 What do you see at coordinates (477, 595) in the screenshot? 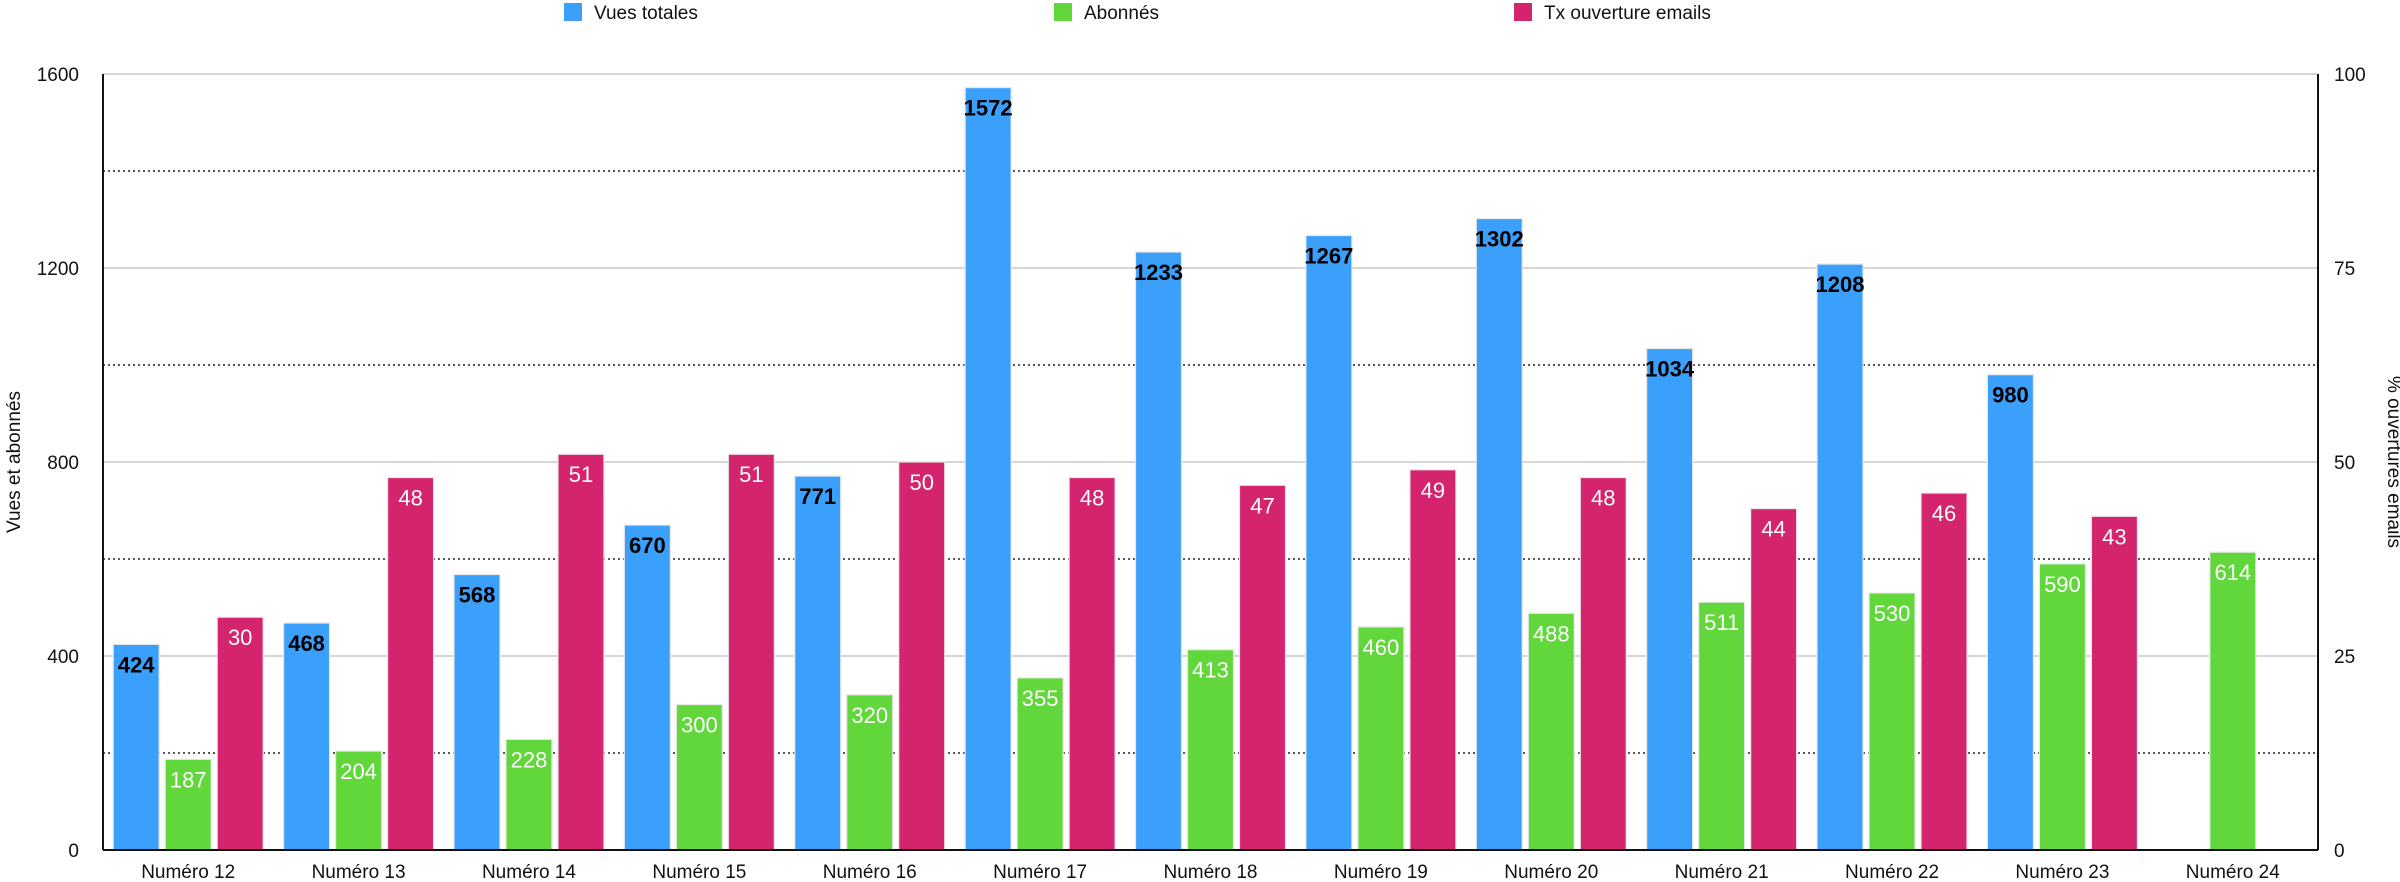
I see `data-label: 568` at bounding box center [477, 595].